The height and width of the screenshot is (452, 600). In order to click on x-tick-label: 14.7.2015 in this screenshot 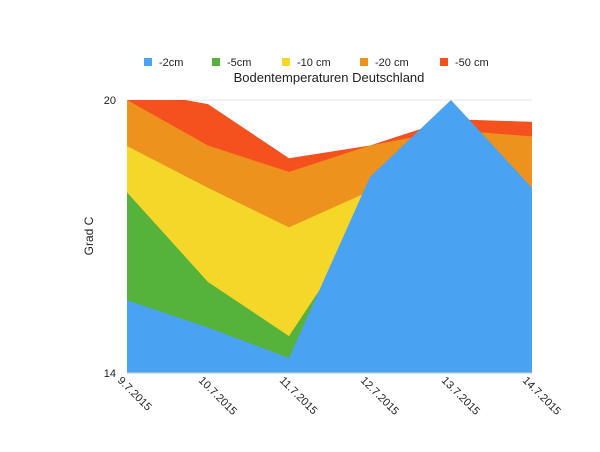, I will do `click(541, 396)`.